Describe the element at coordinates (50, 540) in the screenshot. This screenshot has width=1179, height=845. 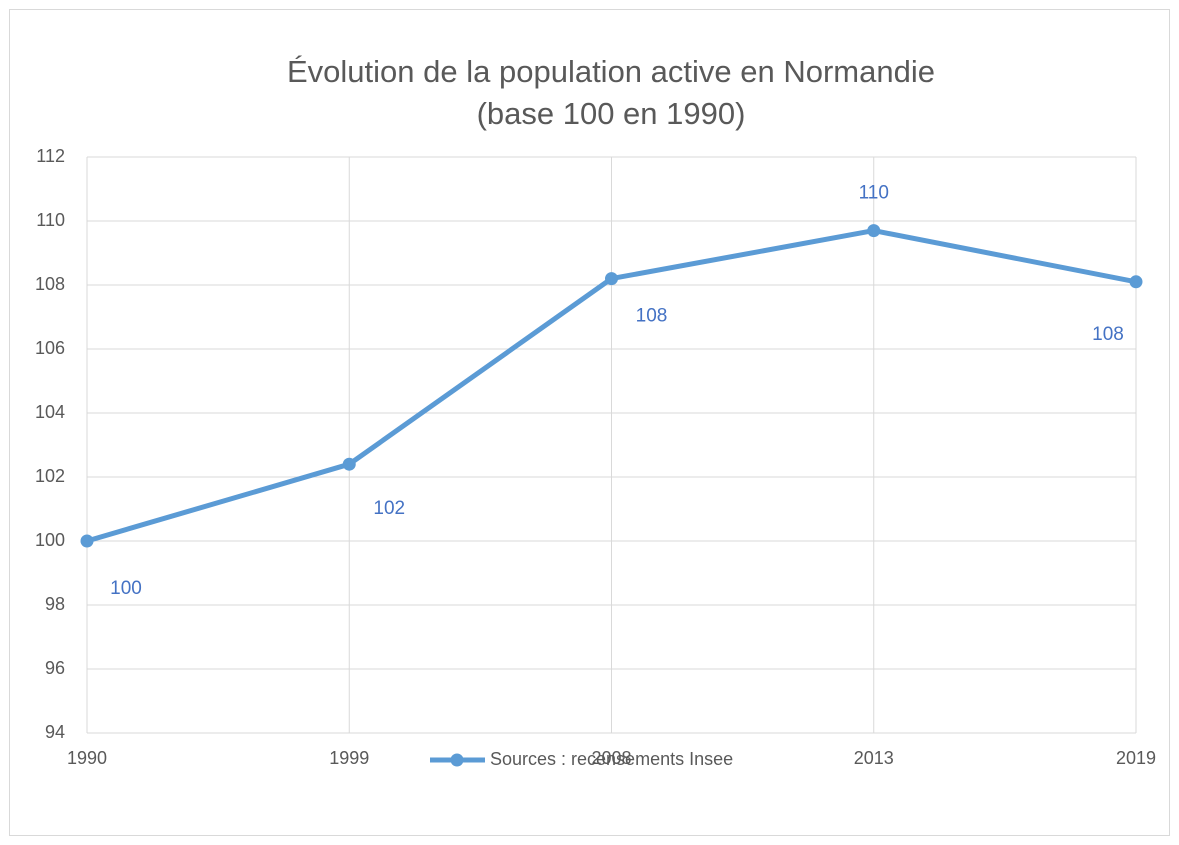
I see `y-tick-label: 100` at that location.